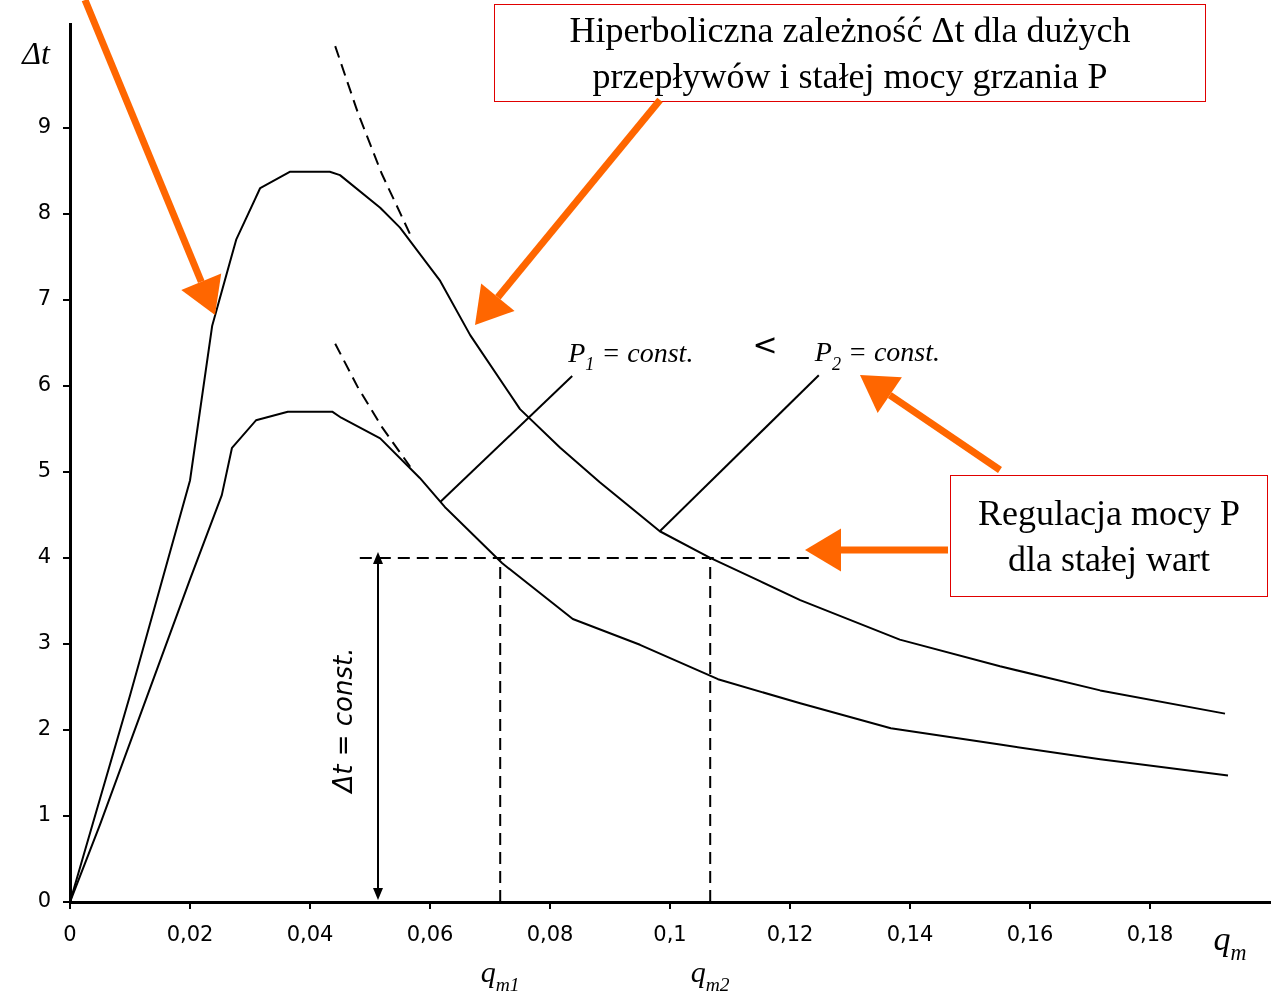 The image size is (1272, 1007). I want to click on x-tick-label: 0,16, so click(1030, 934).